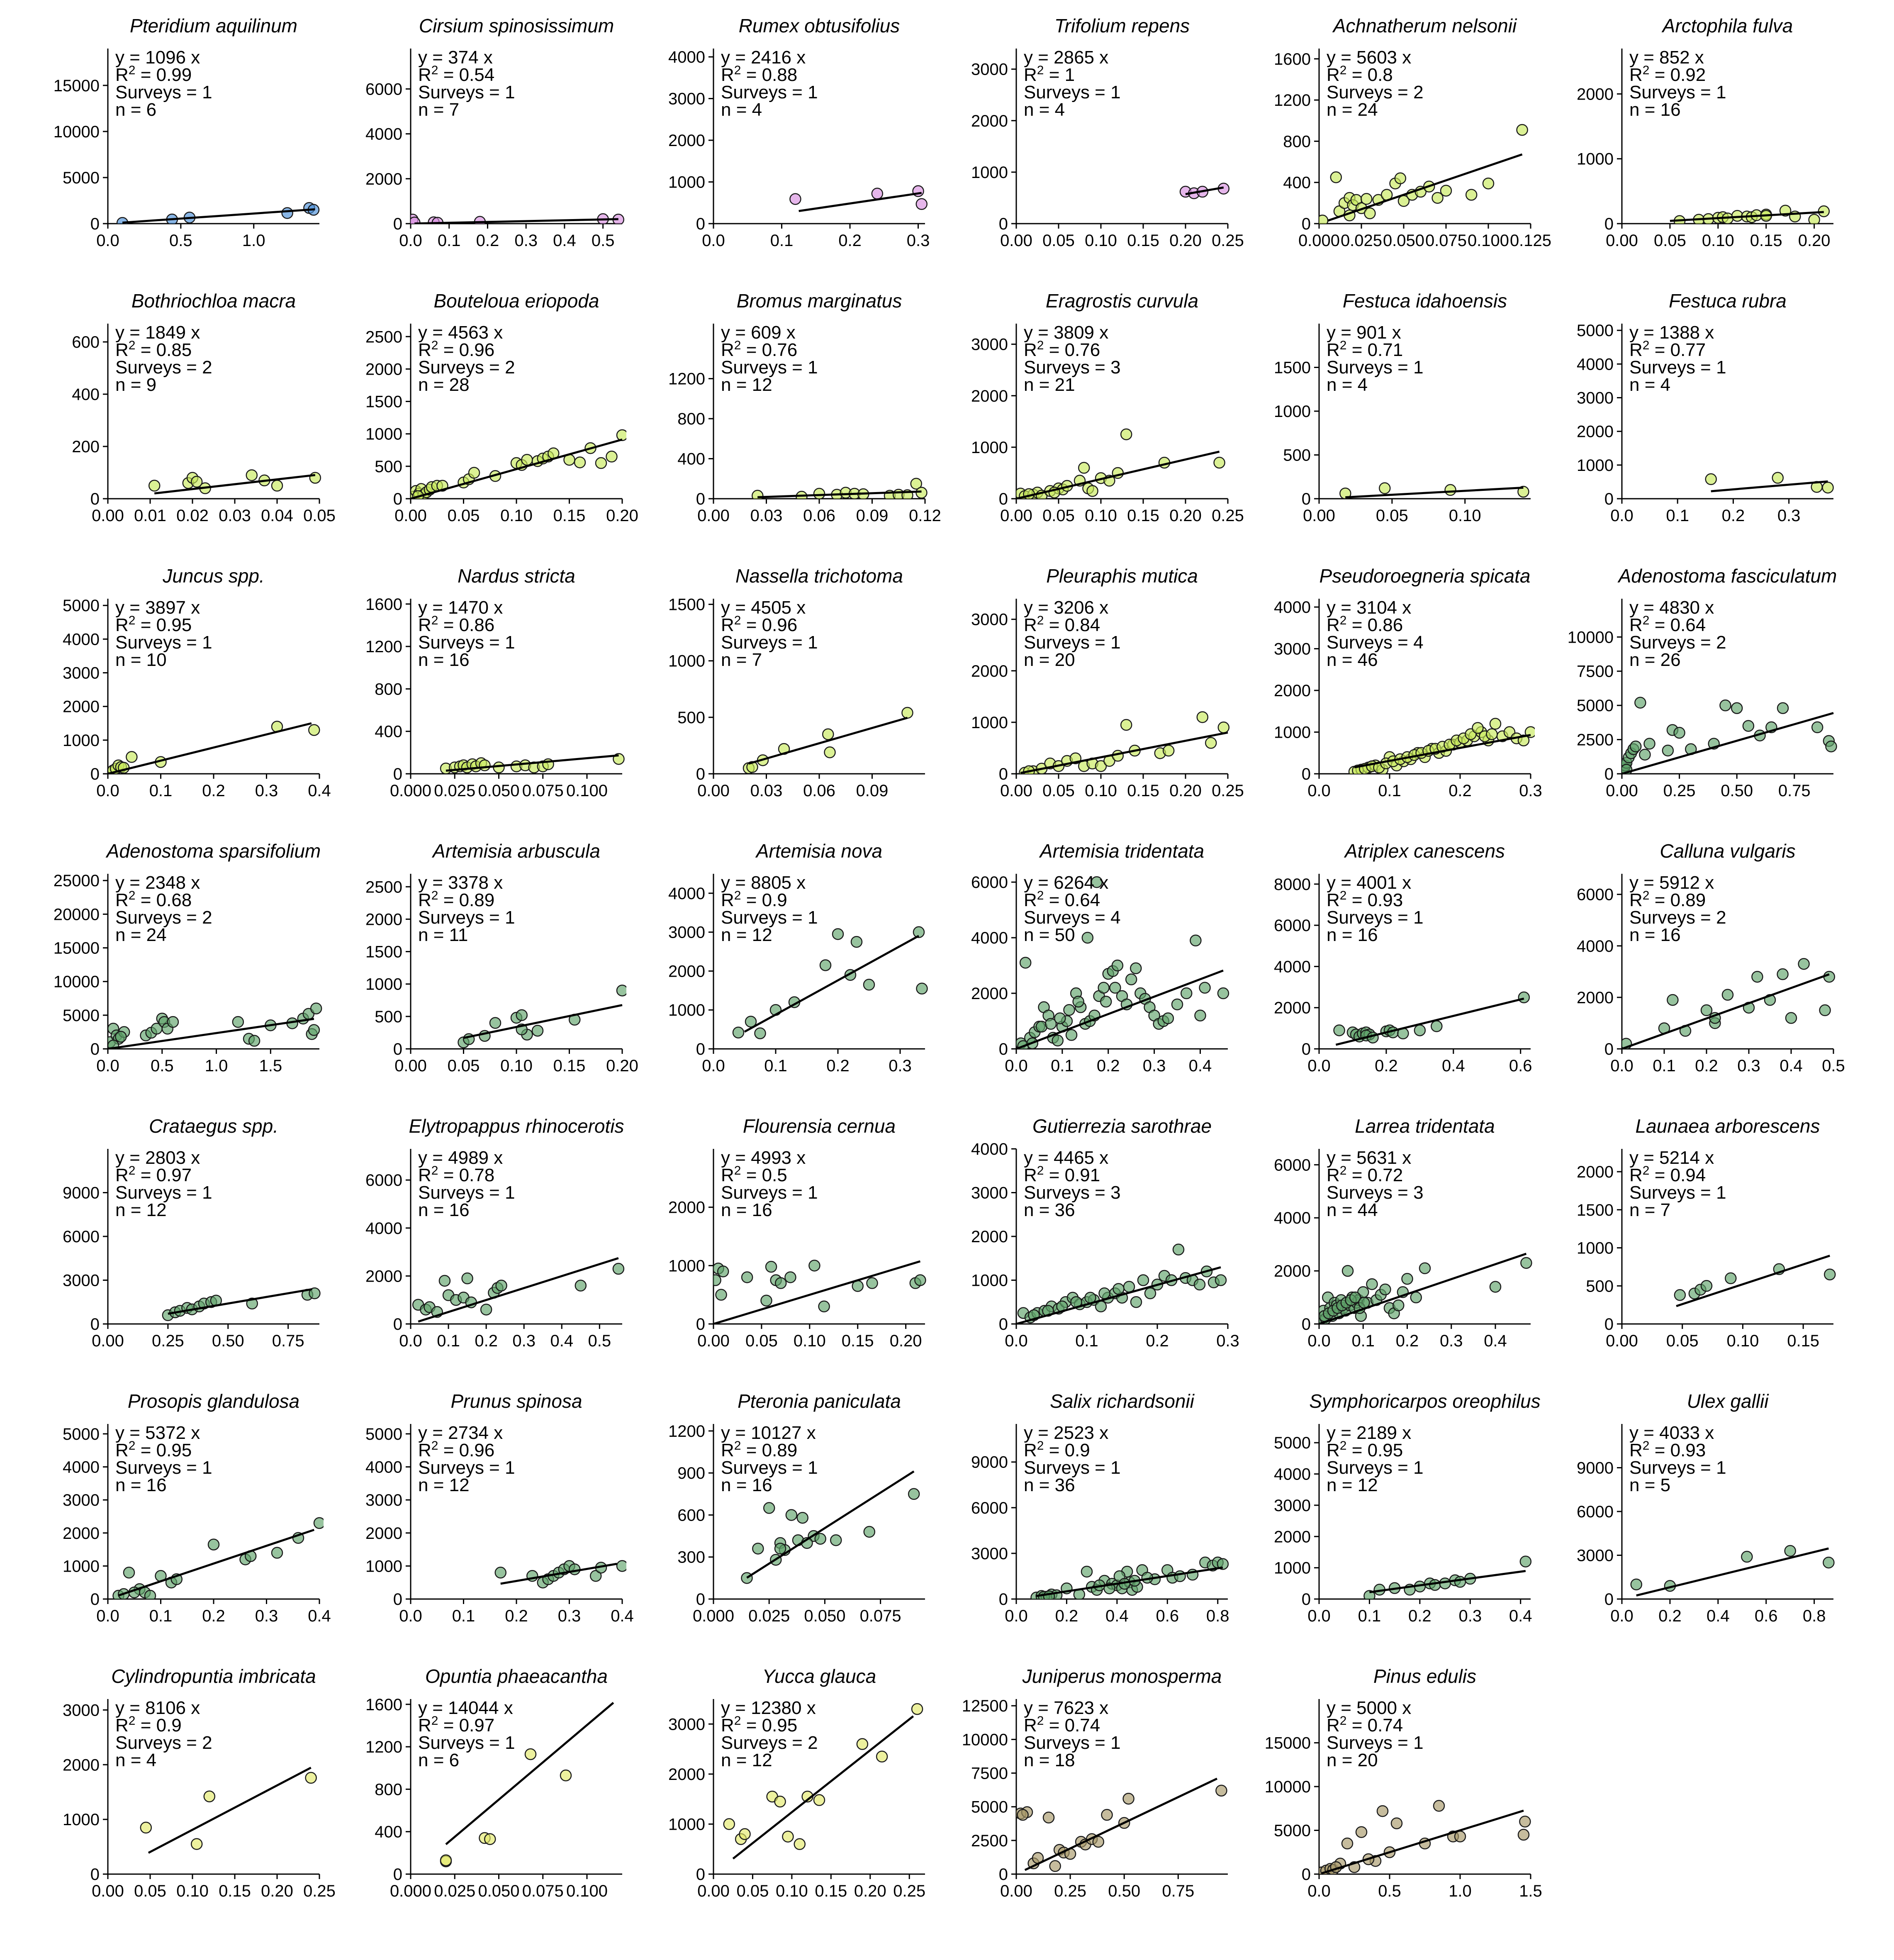  I want to click on x-tick-label: 1.5, so click(1530, 1891).